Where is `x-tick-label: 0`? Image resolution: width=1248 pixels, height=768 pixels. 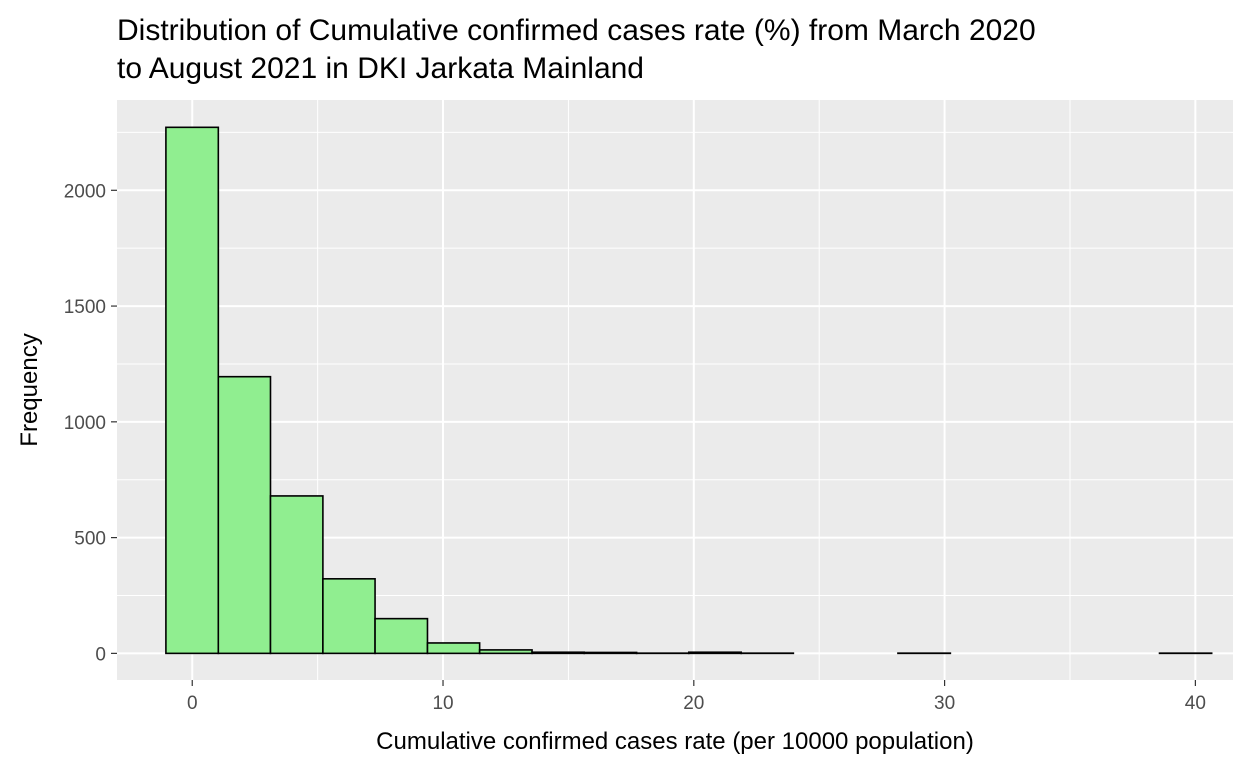
x-tick-label: 0 is located at coordinates (192, 703).